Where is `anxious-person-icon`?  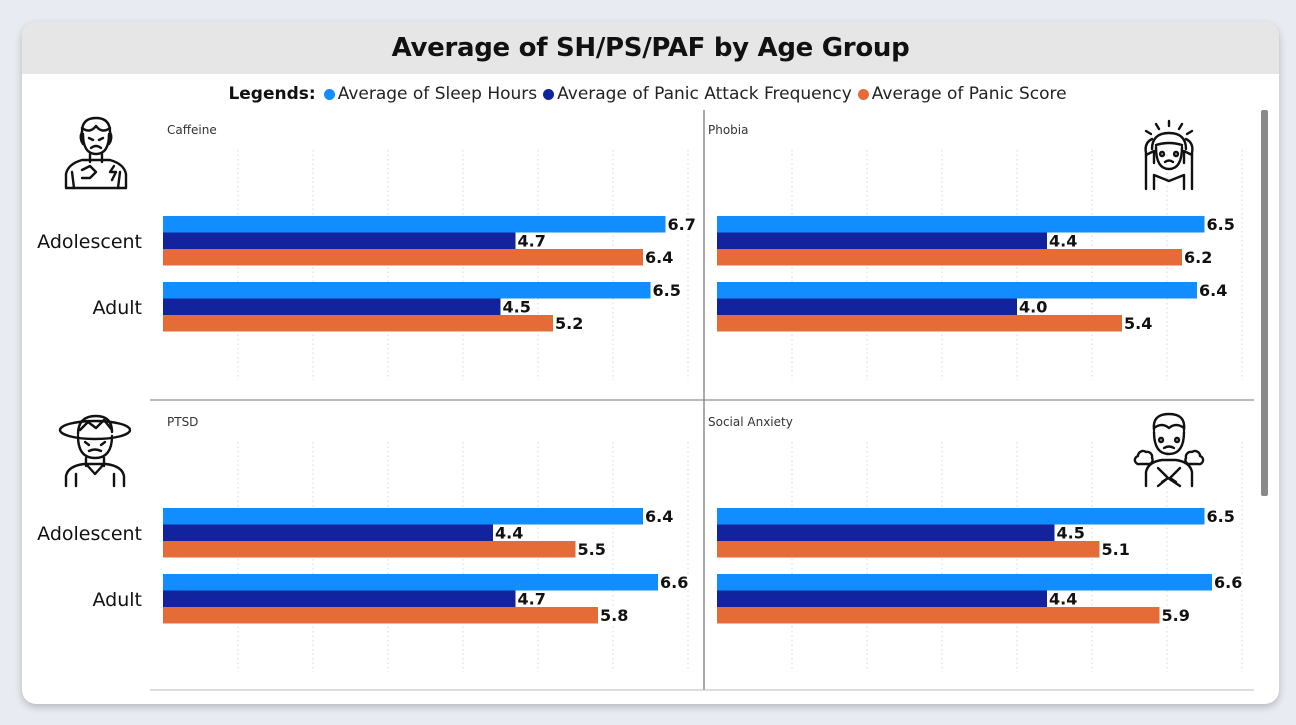 anxious-person-icon is located at coordinates (1169, 450).